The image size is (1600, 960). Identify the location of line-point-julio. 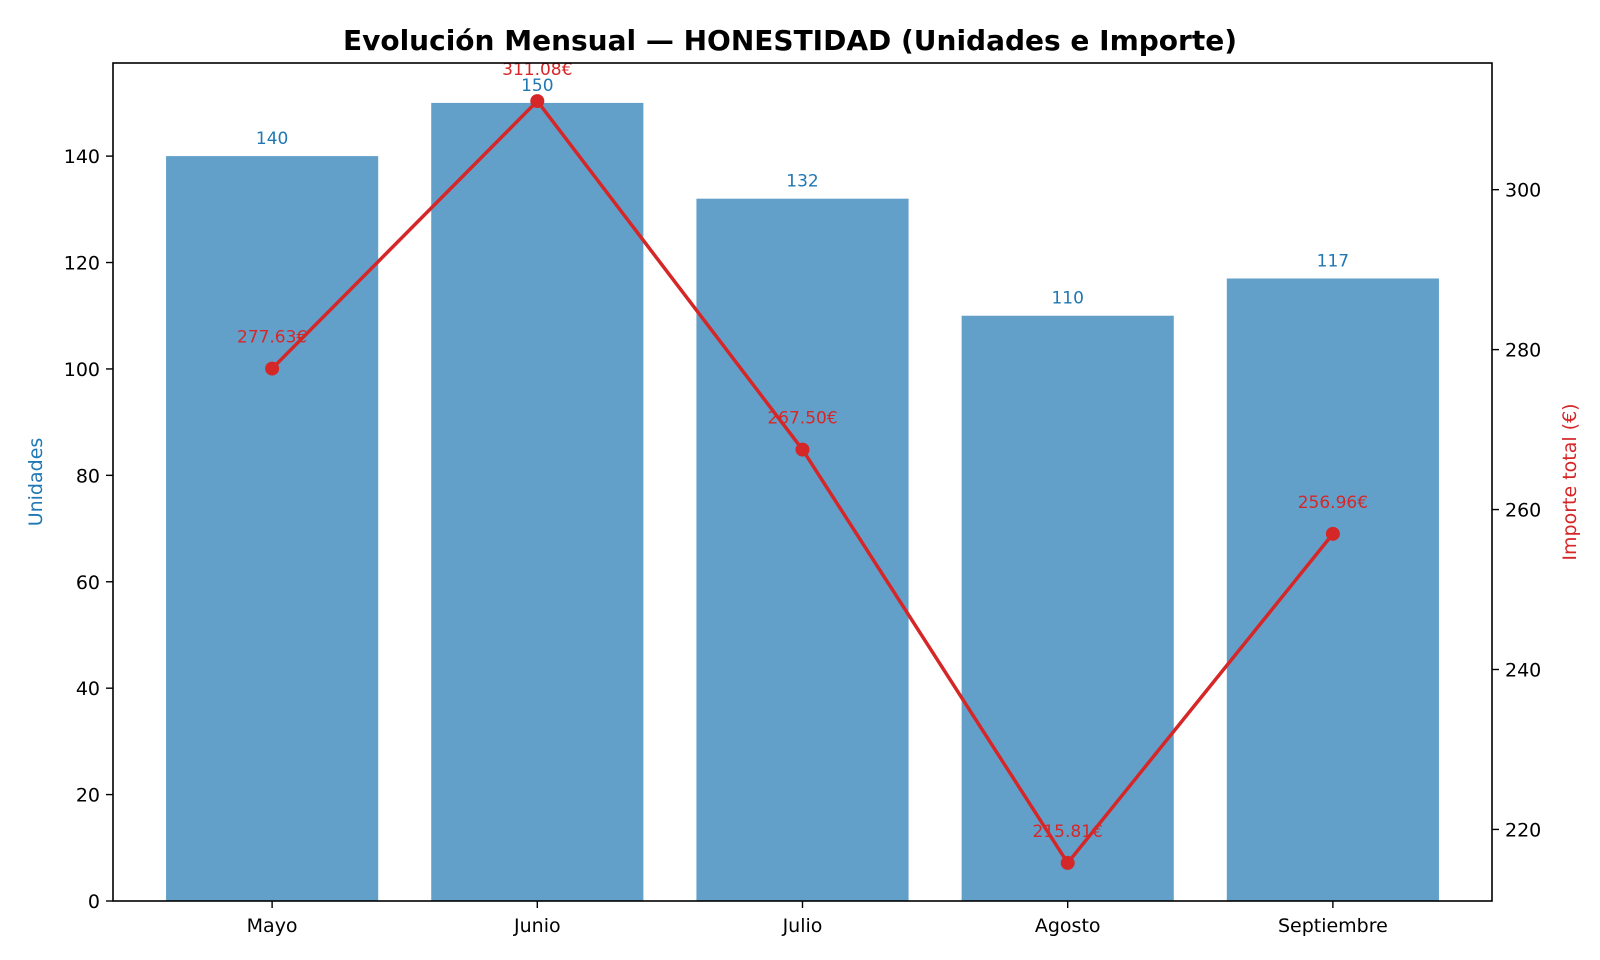
(802, 449).